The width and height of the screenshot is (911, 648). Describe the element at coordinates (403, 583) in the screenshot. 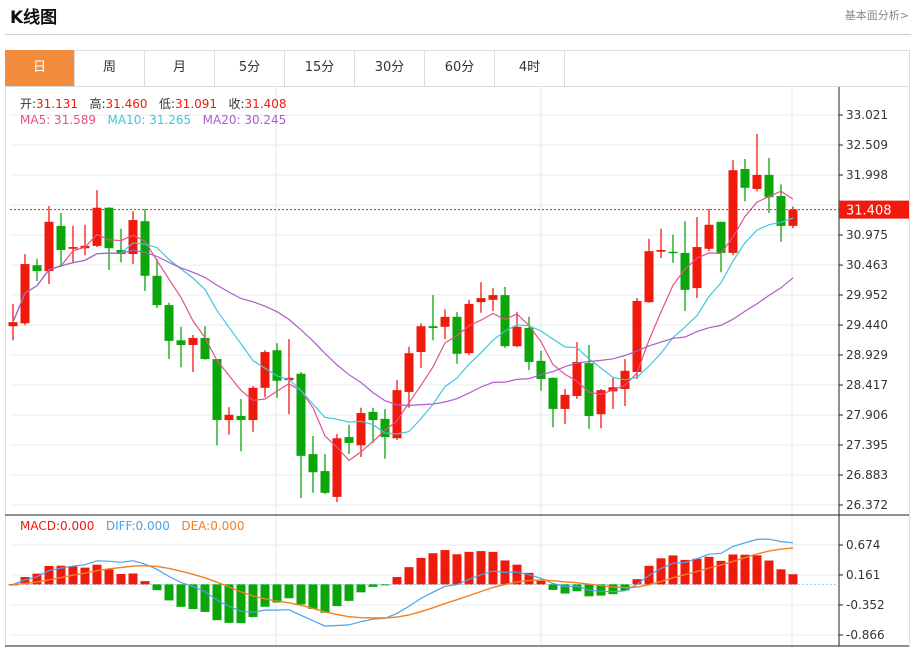

I see `dea-line` at that location.